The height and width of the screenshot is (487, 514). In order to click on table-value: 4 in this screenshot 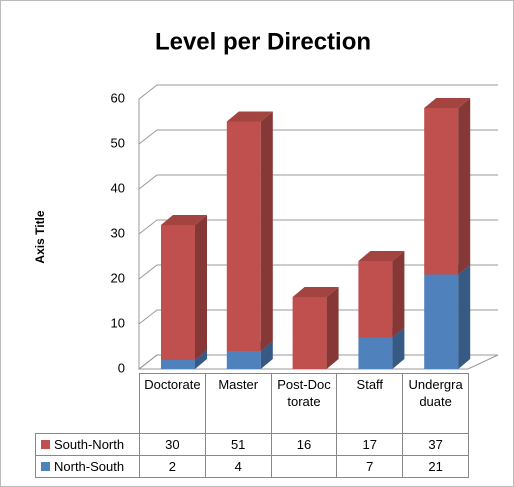, I will do `click(238, 466)`.